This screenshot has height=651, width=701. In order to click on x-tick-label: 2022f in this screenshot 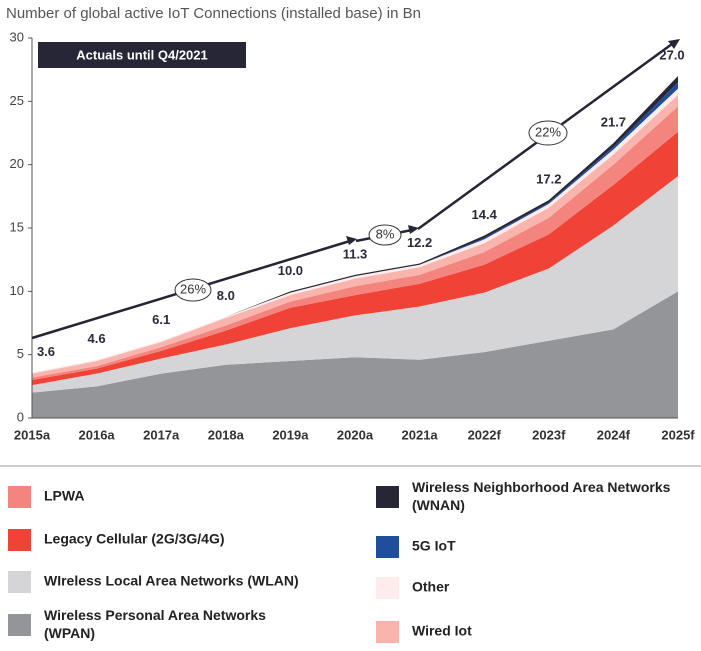, I will do `click(485, 434)`.